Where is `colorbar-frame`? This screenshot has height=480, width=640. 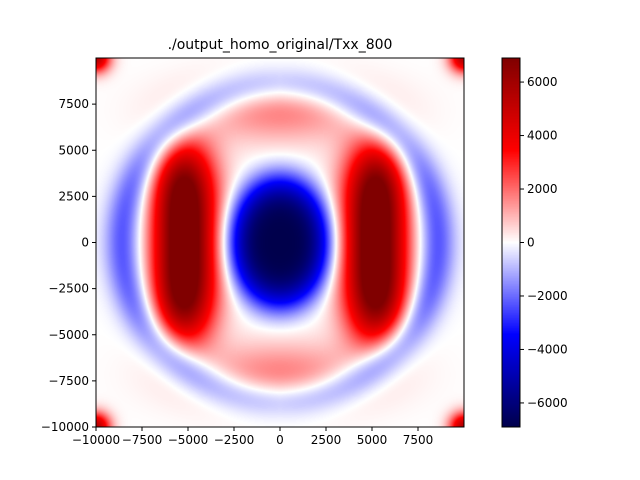
colorbar-frame is located at coordinates (511, 242).